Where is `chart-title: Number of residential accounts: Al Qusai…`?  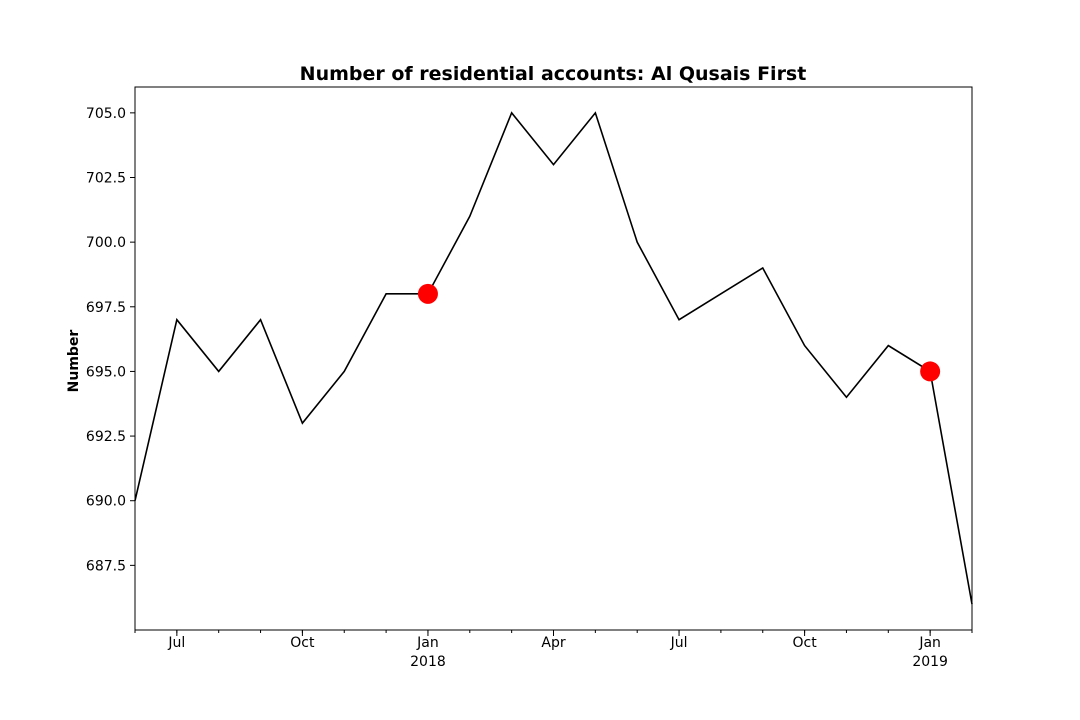 chart-title: Number of residential accounts: Al Qusai… is located at coordinates (553, 74).